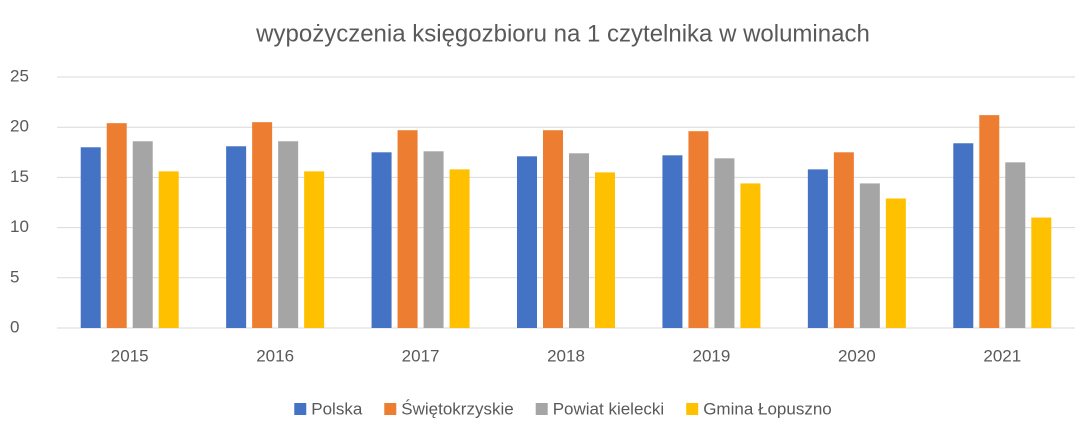  I want to click on y-tick-label: 10, so click(19, 226).